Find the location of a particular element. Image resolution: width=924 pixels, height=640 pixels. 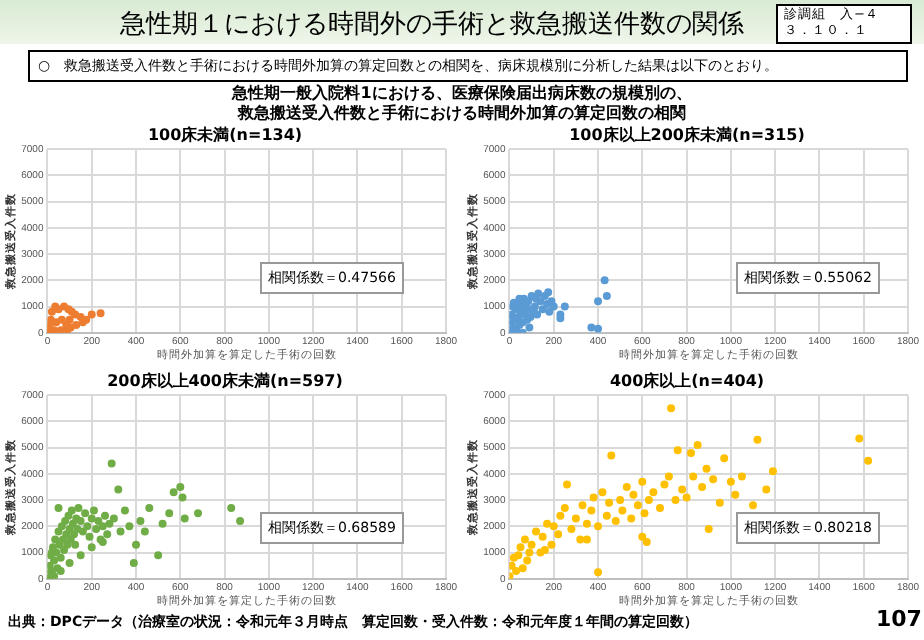

text: 急性期一般入院料1における、医療保険届出病床数の規模別の、 is located at coordinates (461, 93).